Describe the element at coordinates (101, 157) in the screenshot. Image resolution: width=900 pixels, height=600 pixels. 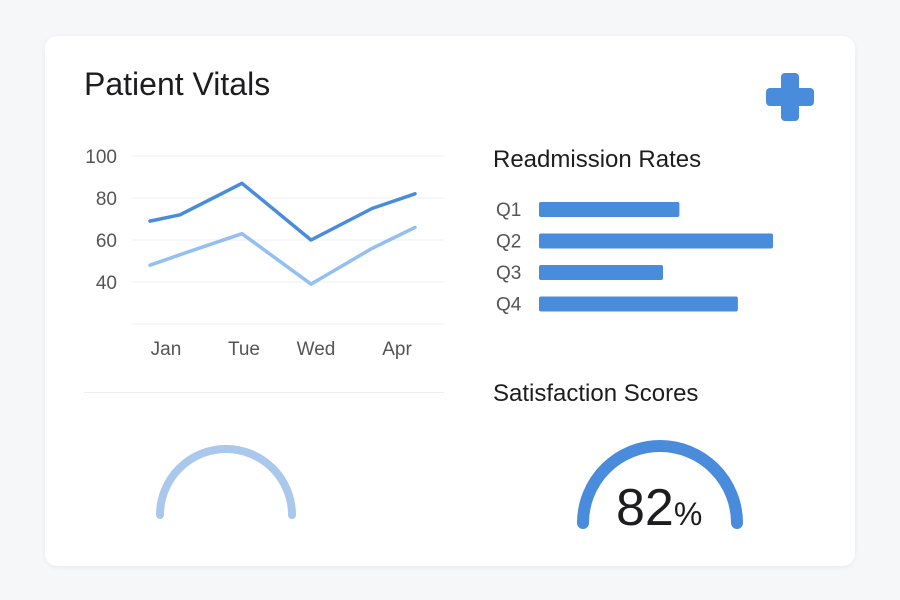
I see `y-tick-label: 100` at that location.